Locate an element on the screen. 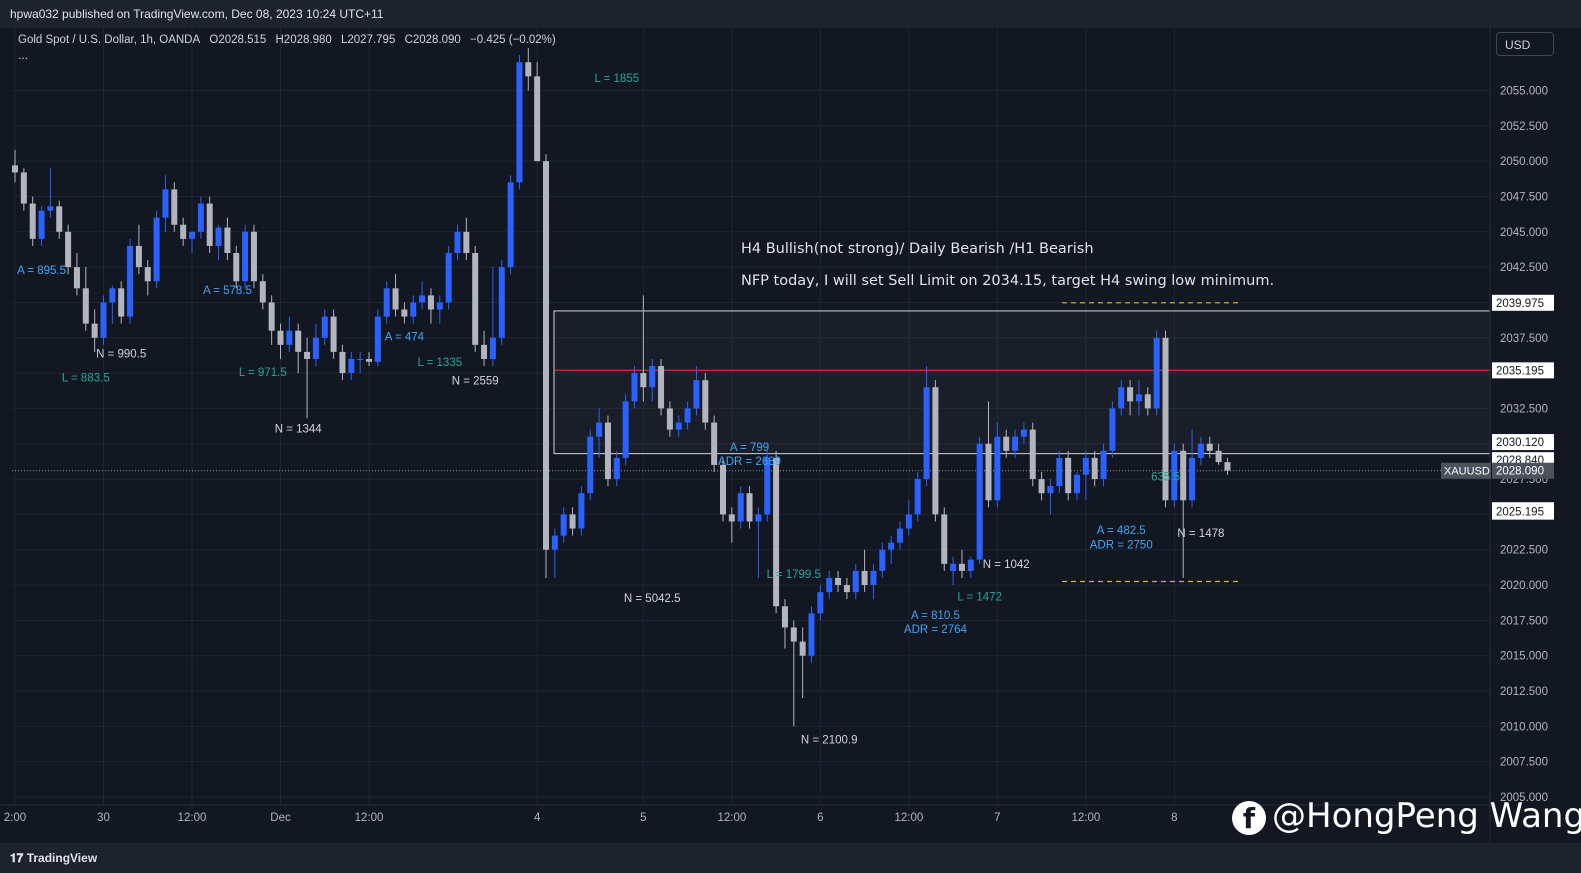  price-tag-label: 2028.090 is located at coordinates (1520, 472).